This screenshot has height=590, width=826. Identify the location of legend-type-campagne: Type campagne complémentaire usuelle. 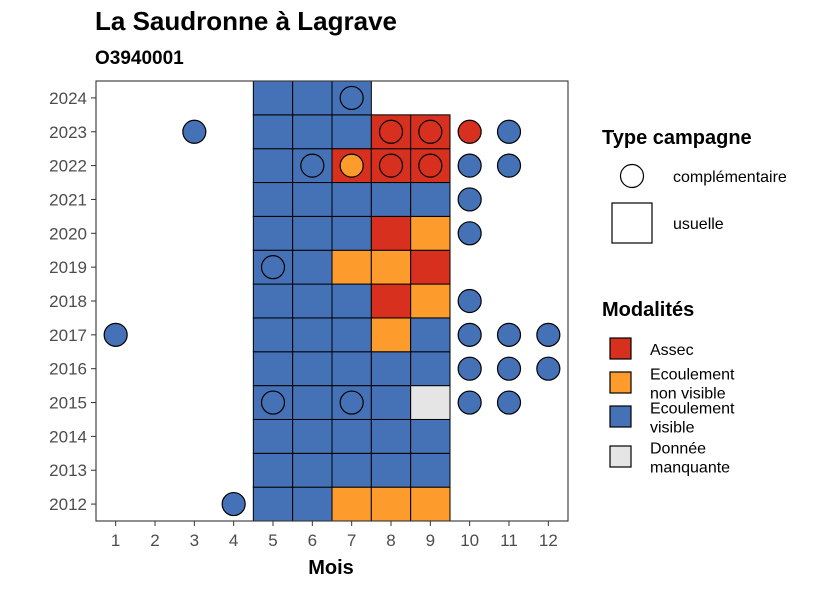
(694, 185).